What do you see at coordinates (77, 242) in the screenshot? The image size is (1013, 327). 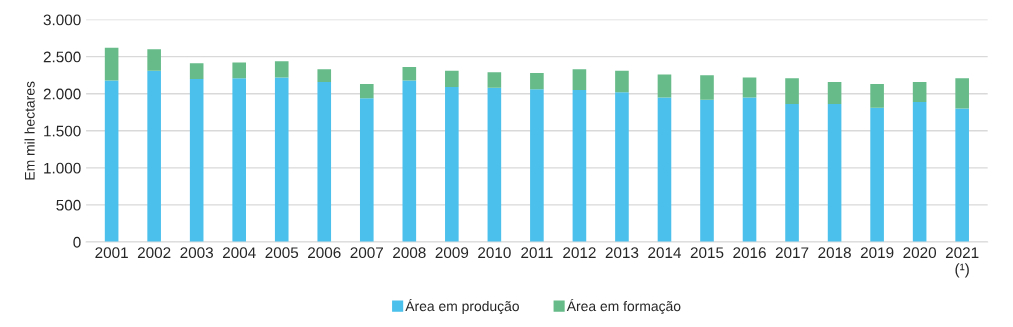 I see `y-tick-label: 0` at bounding box center [77, 242].